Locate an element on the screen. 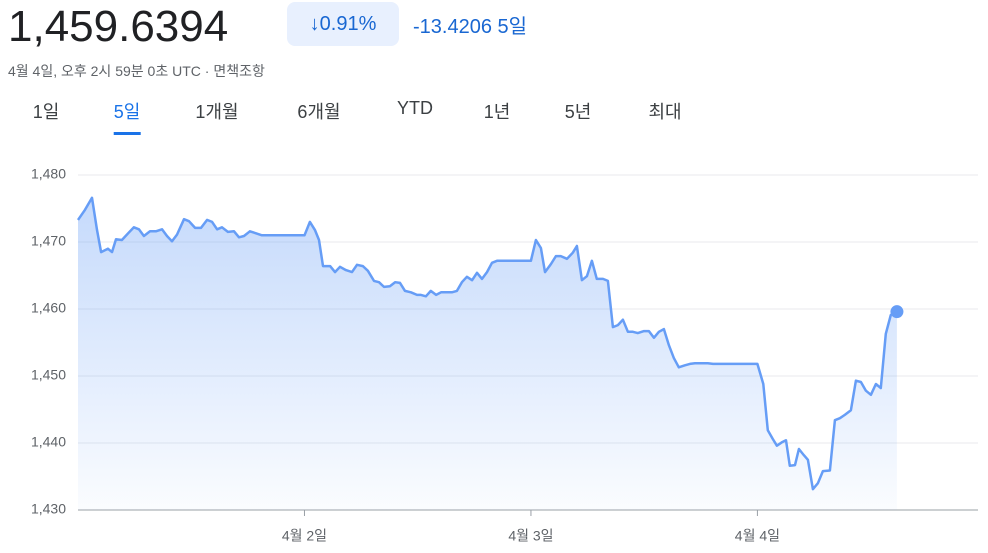  change-percent-badge: ↓ 0.91% is located at coordinates (343, 24).